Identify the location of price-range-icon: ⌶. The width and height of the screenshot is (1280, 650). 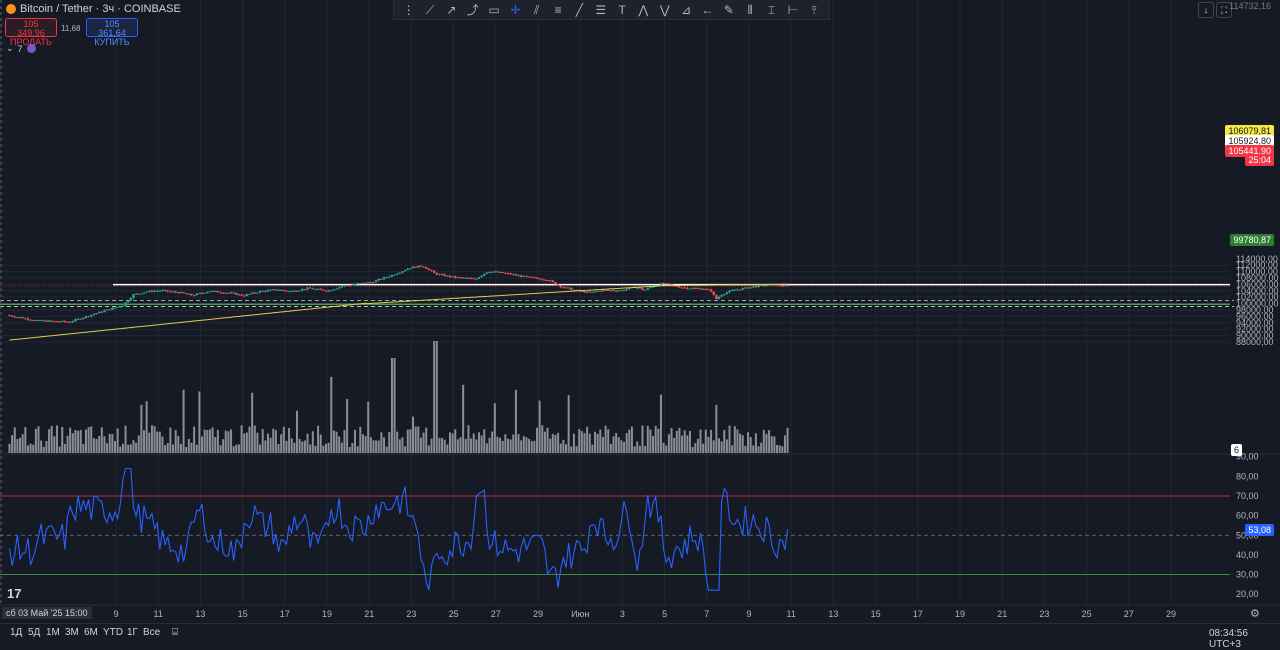
(771, 9).